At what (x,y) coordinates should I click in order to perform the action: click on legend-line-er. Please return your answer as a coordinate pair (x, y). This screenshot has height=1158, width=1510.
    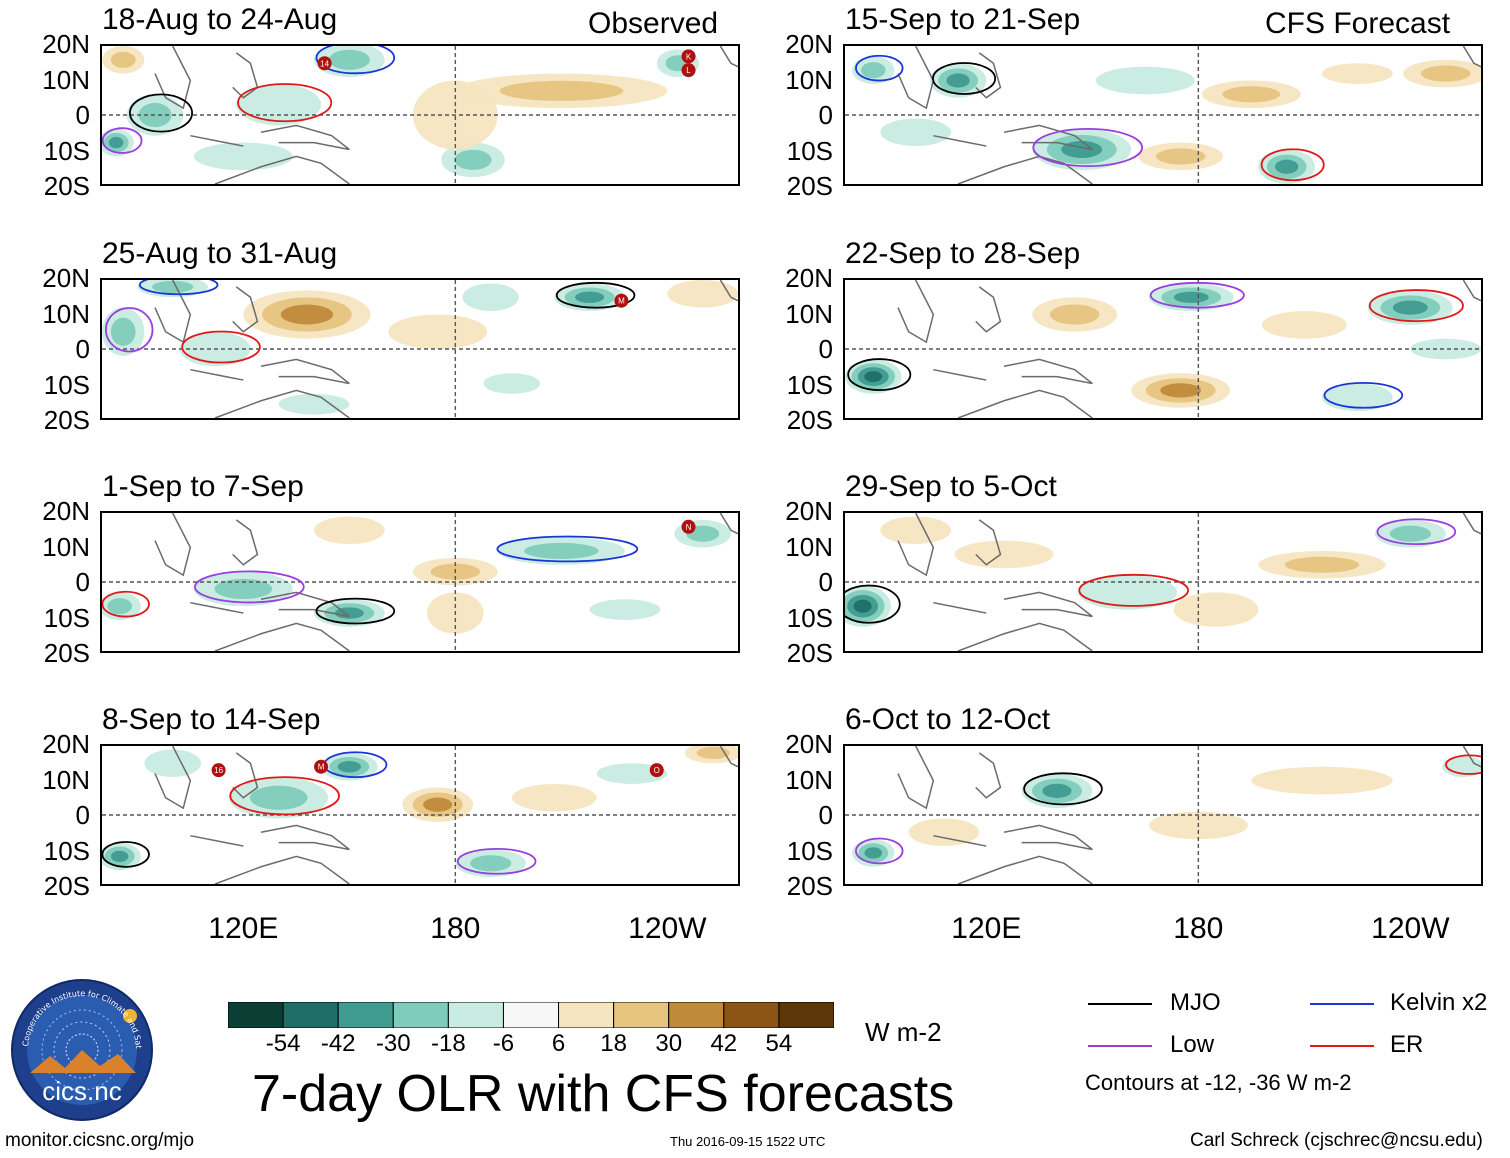
    Looking at the image, I should click on (1342, 1046).